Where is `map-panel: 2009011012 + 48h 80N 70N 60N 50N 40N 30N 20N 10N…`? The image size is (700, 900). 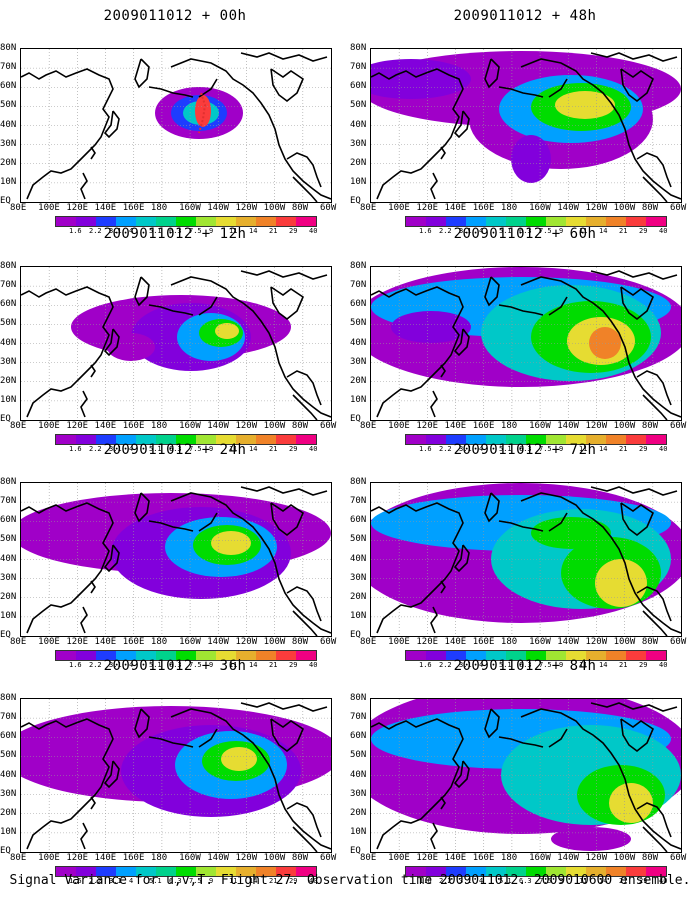 map-panel: 2009011012 + 48h 80N 70N 60N 50N 40N 30N 20N 10N… is located at coordinates (525, 121).